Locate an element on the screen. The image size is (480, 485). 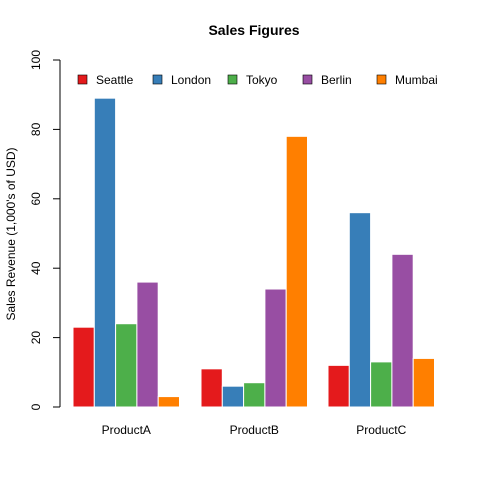
y-axis-label: Sales Revenue (1,000's of USD) is located at coordinates (11, 233).